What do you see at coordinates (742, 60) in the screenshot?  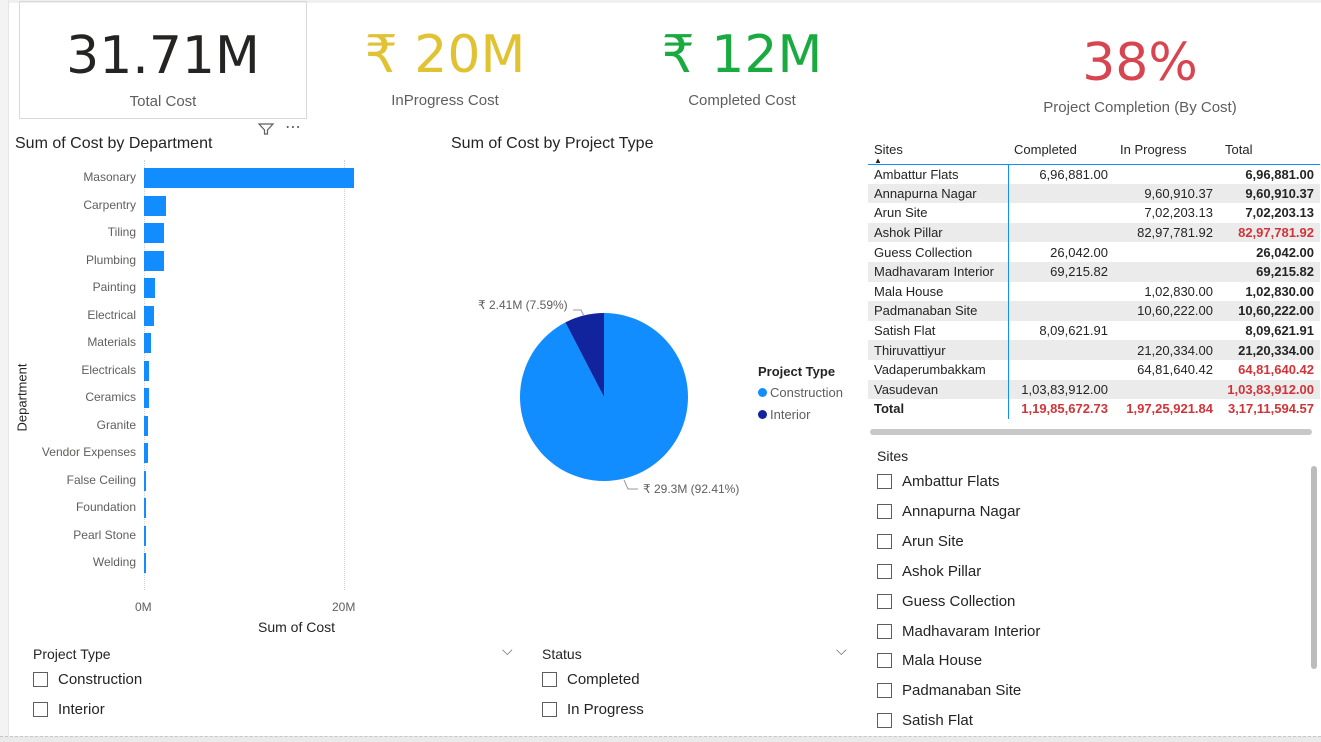 I see `completed-cost-card: ₹ 12M Completed Cost` at bounding box center [742, 60].